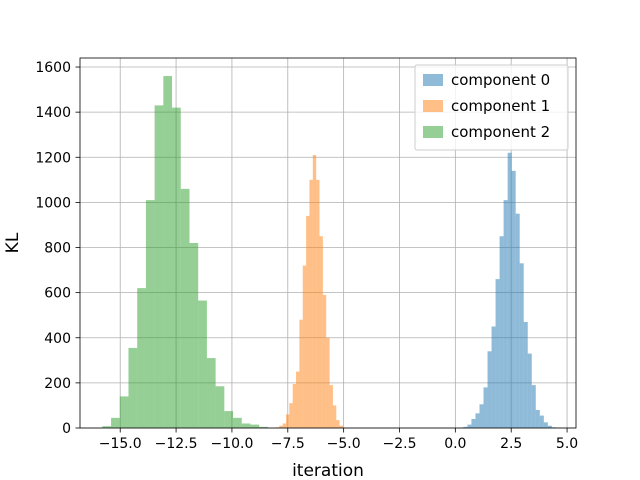  I want to click on y-tick-label: 1000, so click(53, 203).